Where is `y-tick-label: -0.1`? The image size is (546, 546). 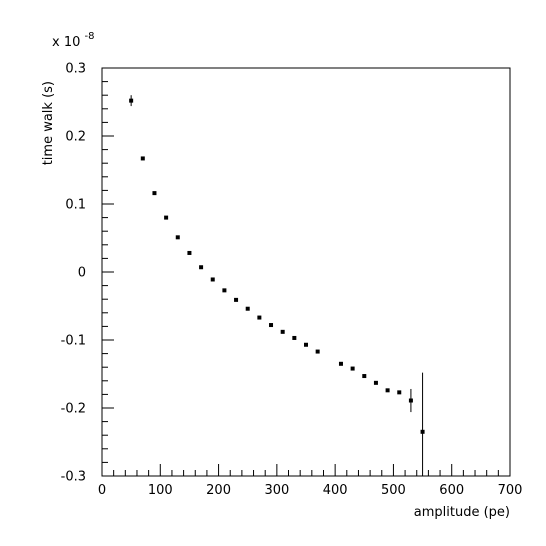
y-tick-label: -0.1 is located at coordinates (73, 341).